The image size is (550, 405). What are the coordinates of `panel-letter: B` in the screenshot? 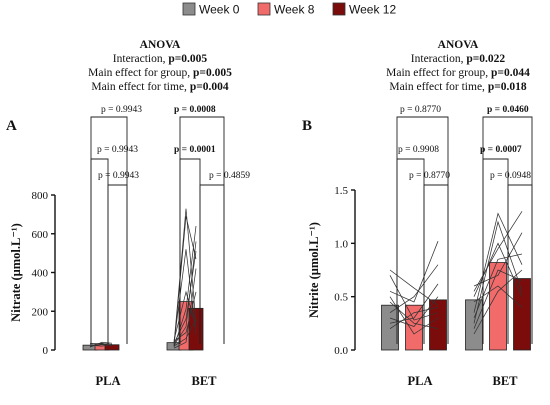 It's located at (307, 126).